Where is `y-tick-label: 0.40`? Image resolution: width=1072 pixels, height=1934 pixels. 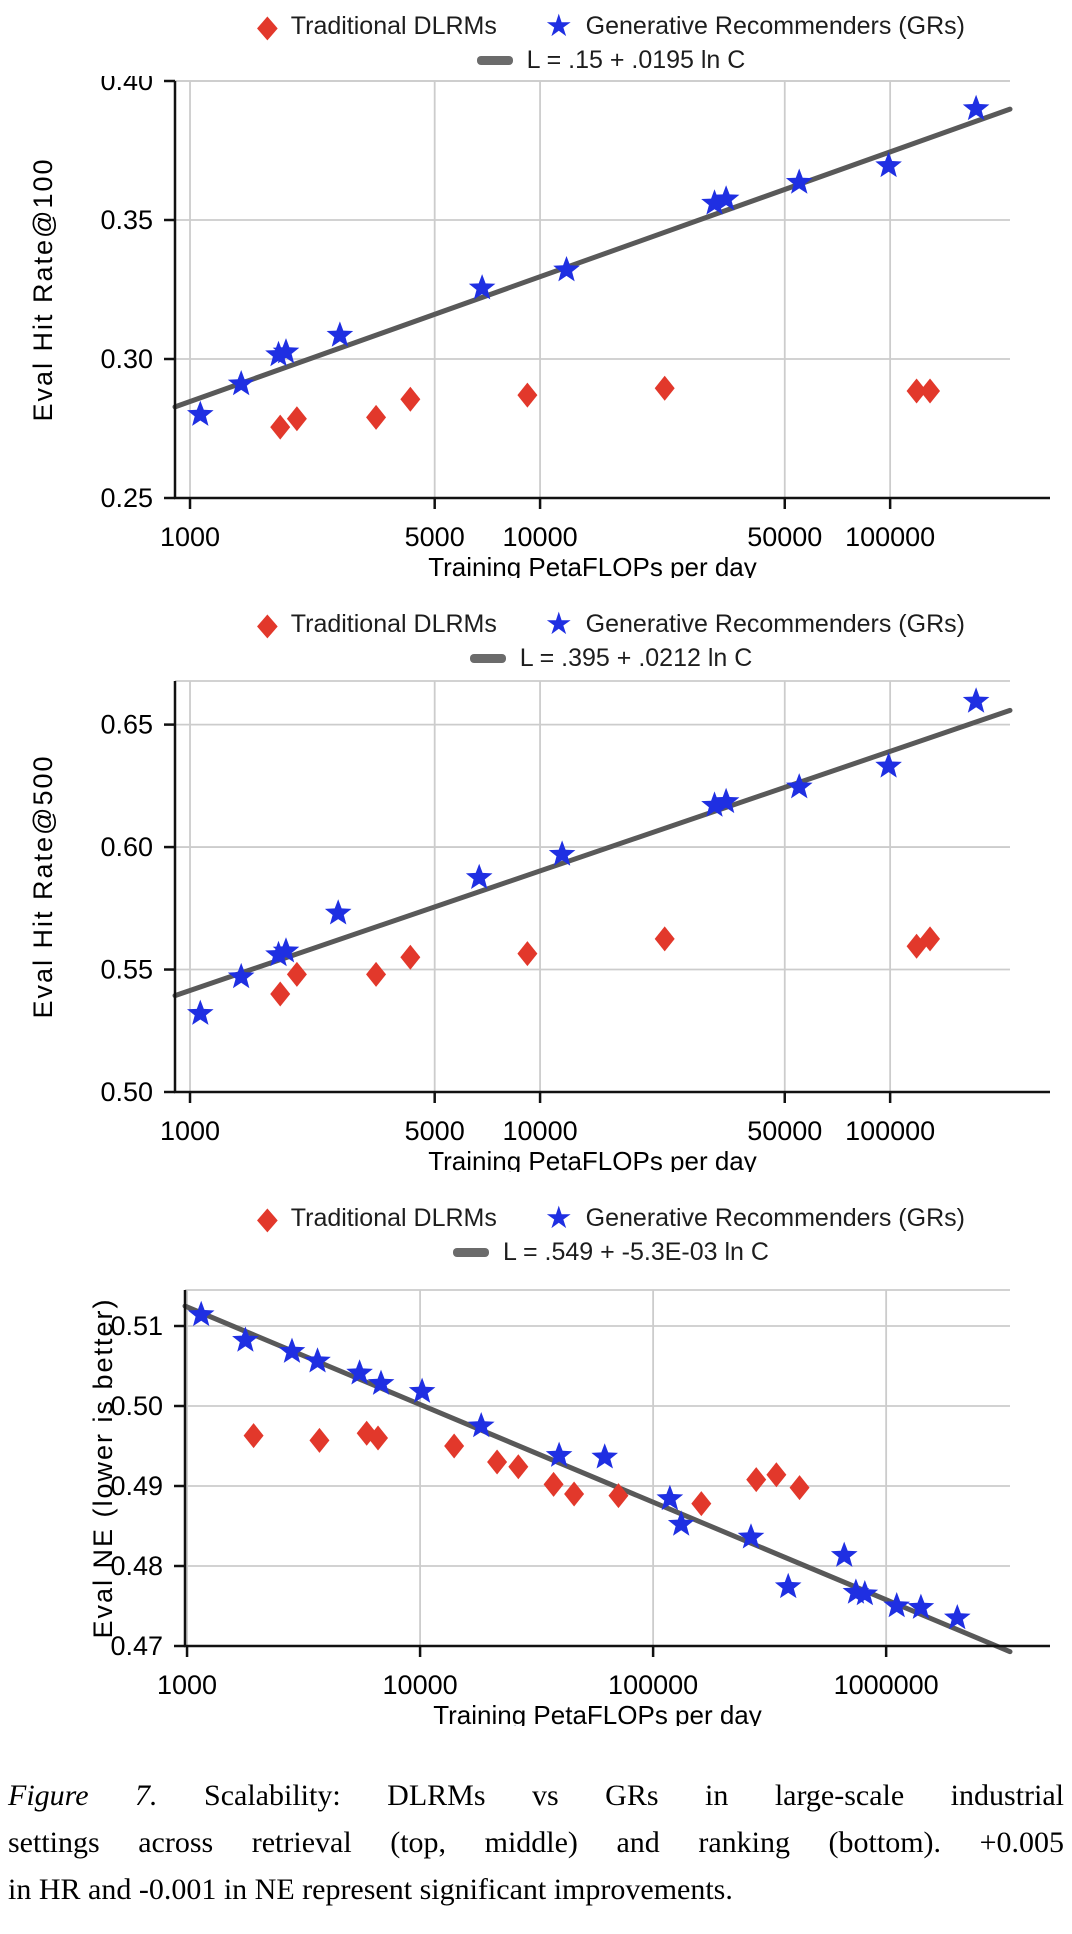 y-tick-label: 0.40 is located at coordinates (126, 86).